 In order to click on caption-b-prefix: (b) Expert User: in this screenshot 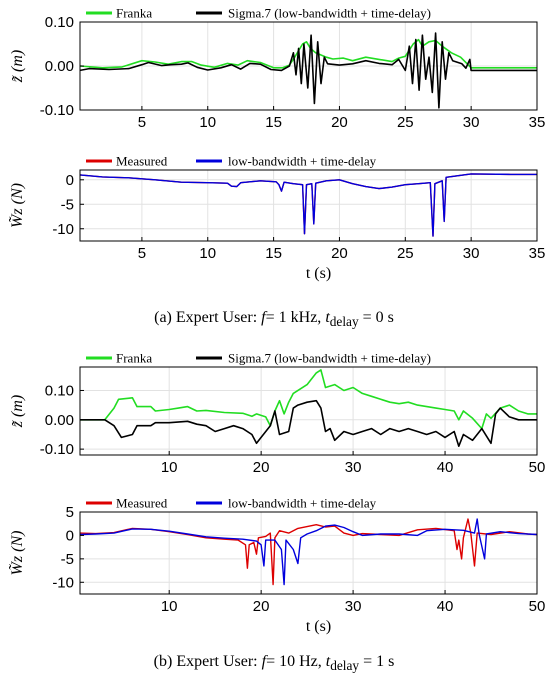, I will do `click(207, 661)`.